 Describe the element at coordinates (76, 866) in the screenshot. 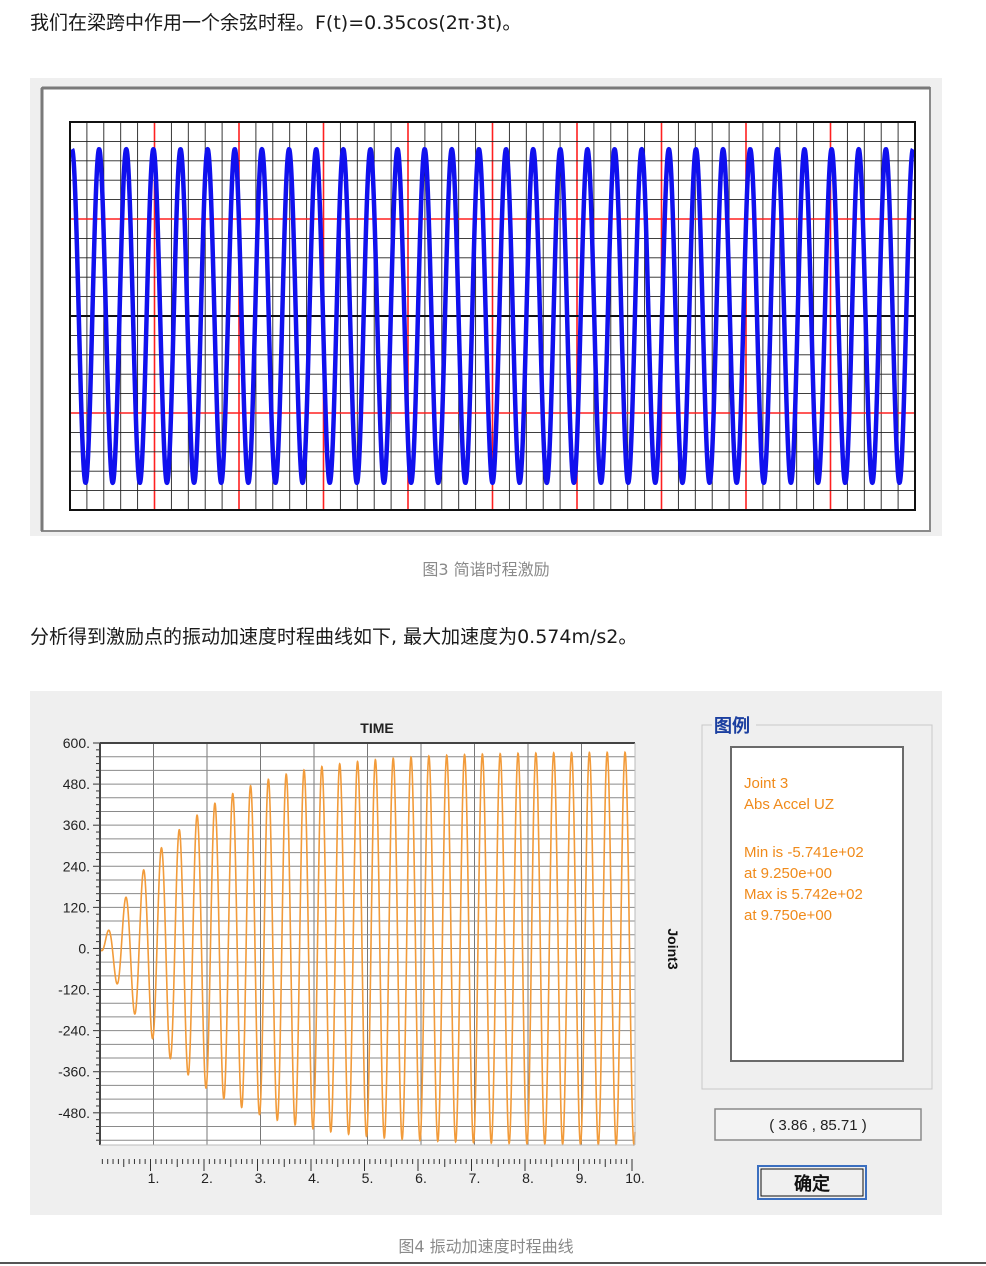

I see `y-tick-label: 240.` at that location.